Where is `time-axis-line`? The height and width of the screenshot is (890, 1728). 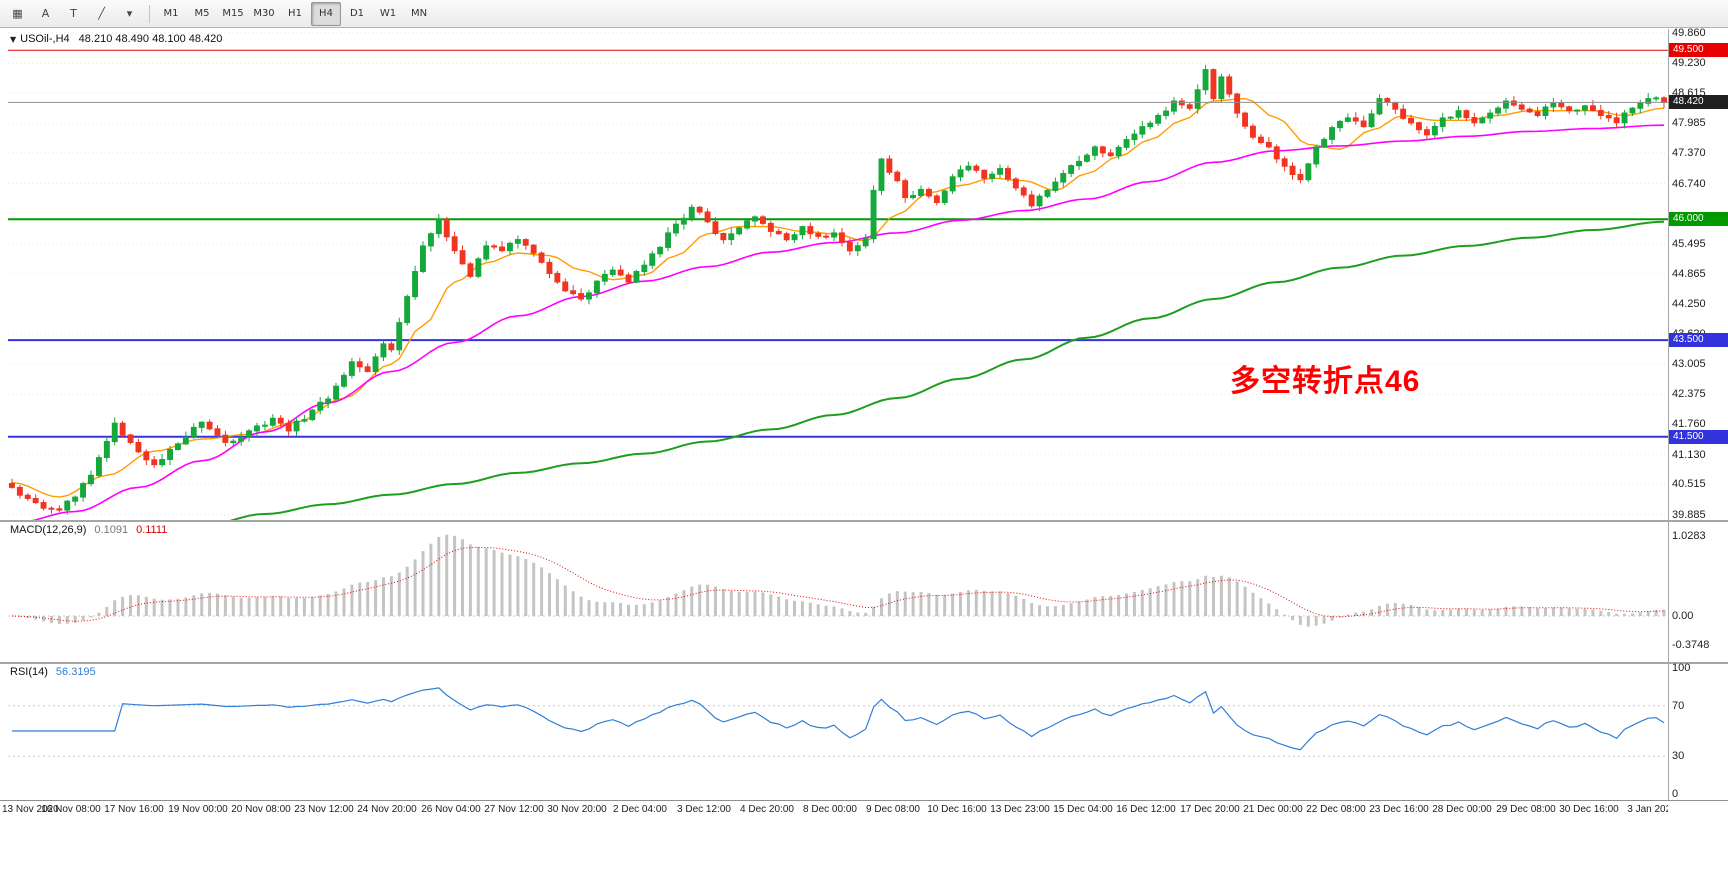 time-axis-line is located at coordinates (864, 800).